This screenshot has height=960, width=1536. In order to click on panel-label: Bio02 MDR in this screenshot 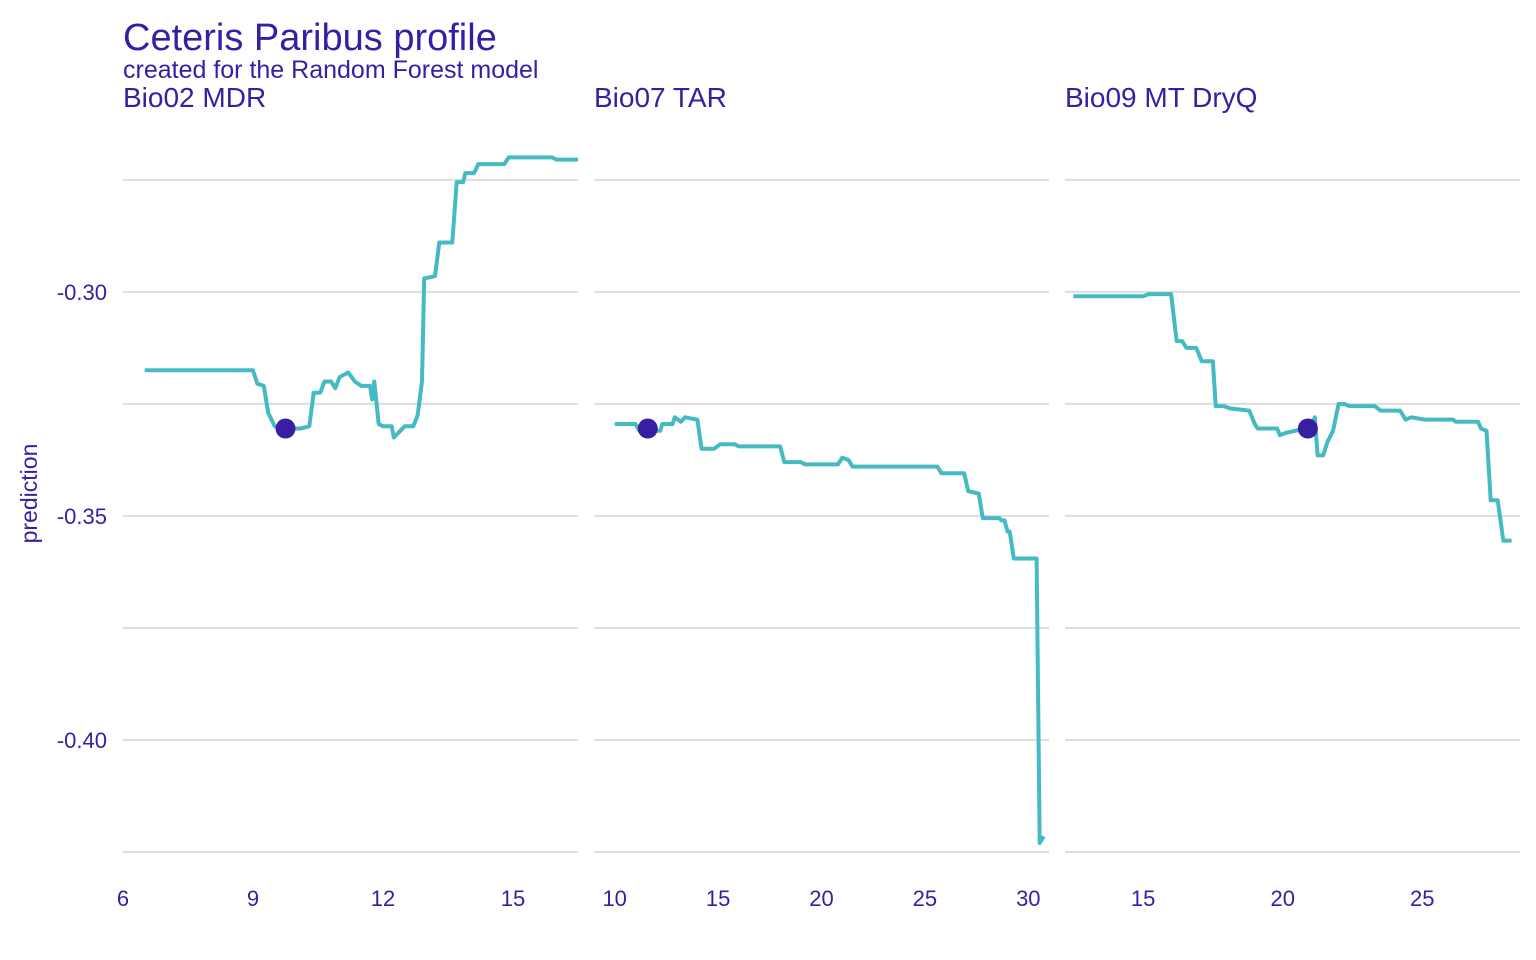, I will do `click(194, 97)`.